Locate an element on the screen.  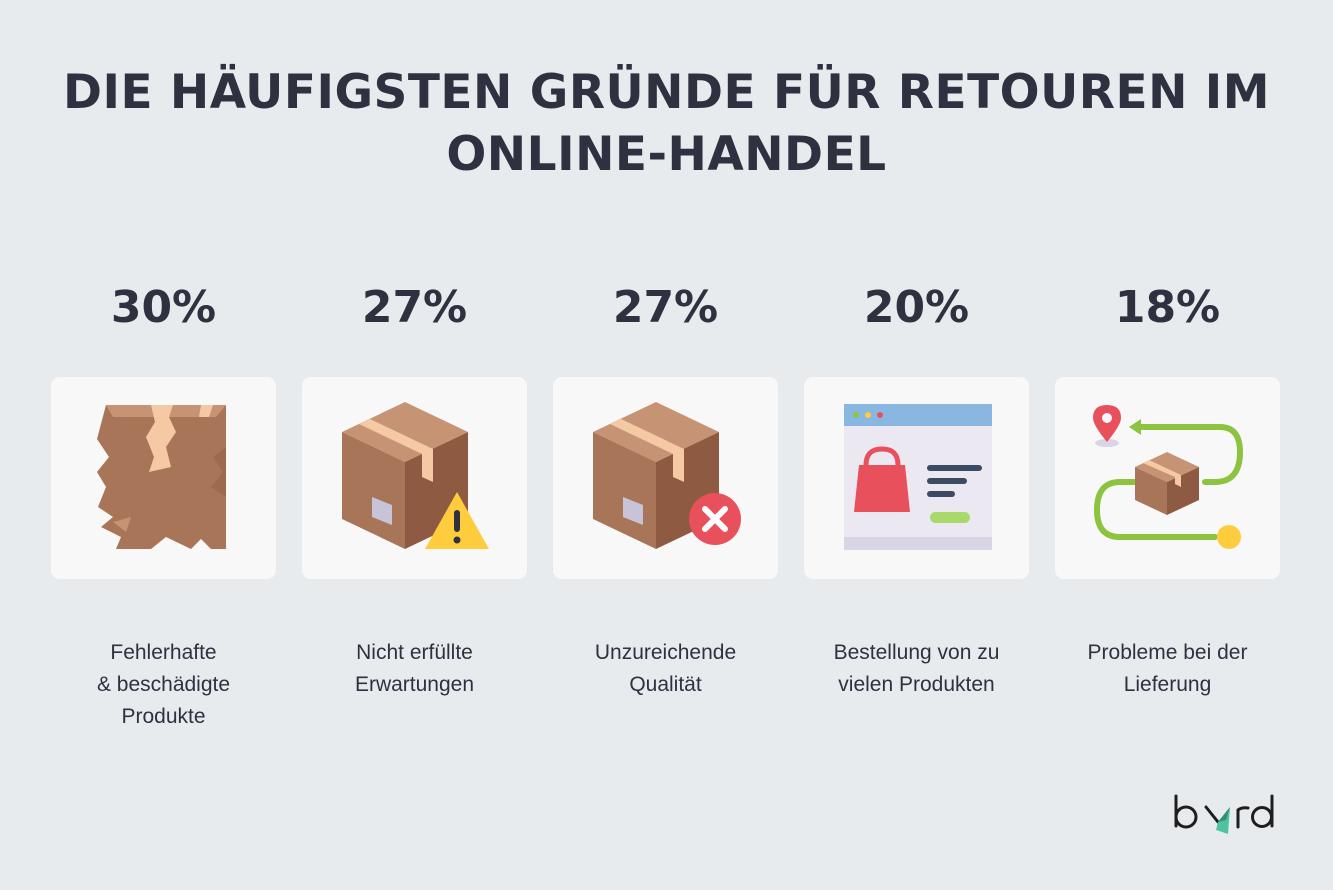
value-label: 30% is located at coordinates (163, 307).